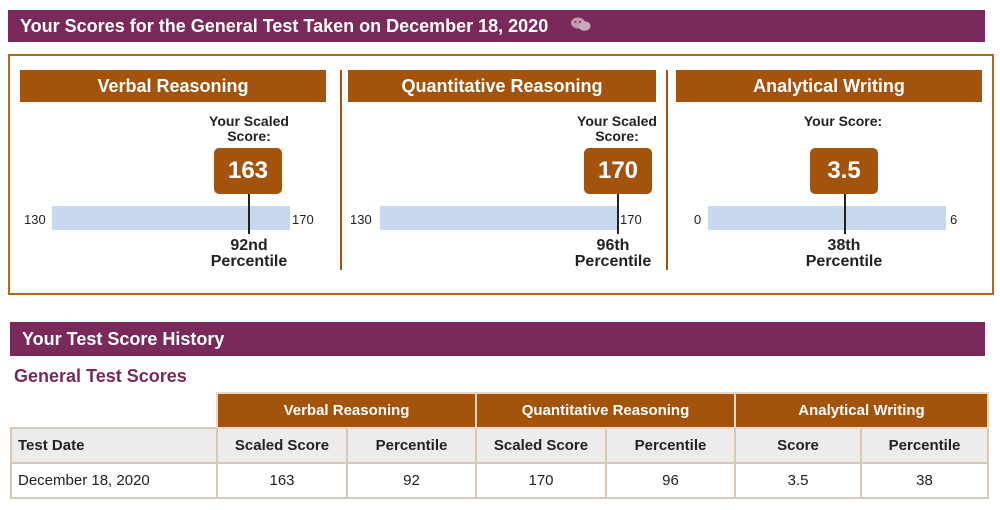 The height and width of the screenshot is (510, 1000). I want to click on wechat-icon, so click(581, 26).